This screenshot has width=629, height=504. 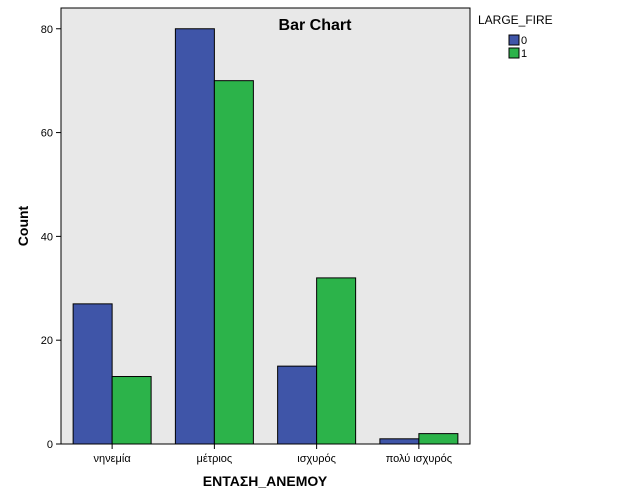 I want to click on legend-title: LARGE_FIRE, so click(x=515, y=20).